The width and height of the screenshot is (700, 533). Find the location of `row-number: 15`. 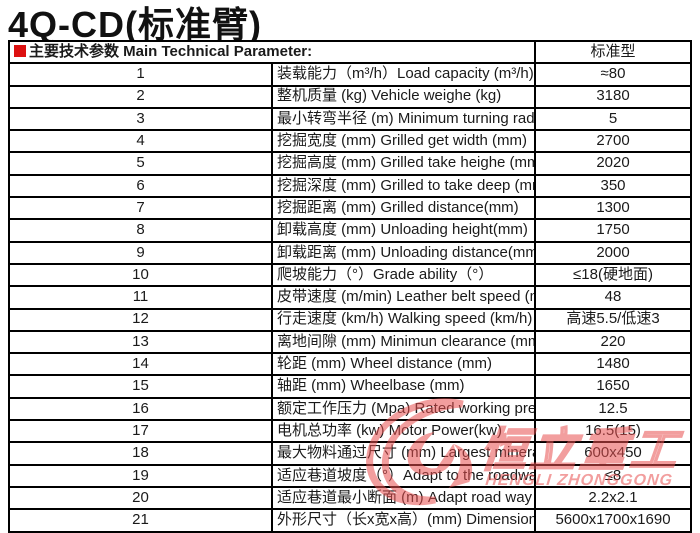

row-number: 15 is located at coordinates (140, 386).